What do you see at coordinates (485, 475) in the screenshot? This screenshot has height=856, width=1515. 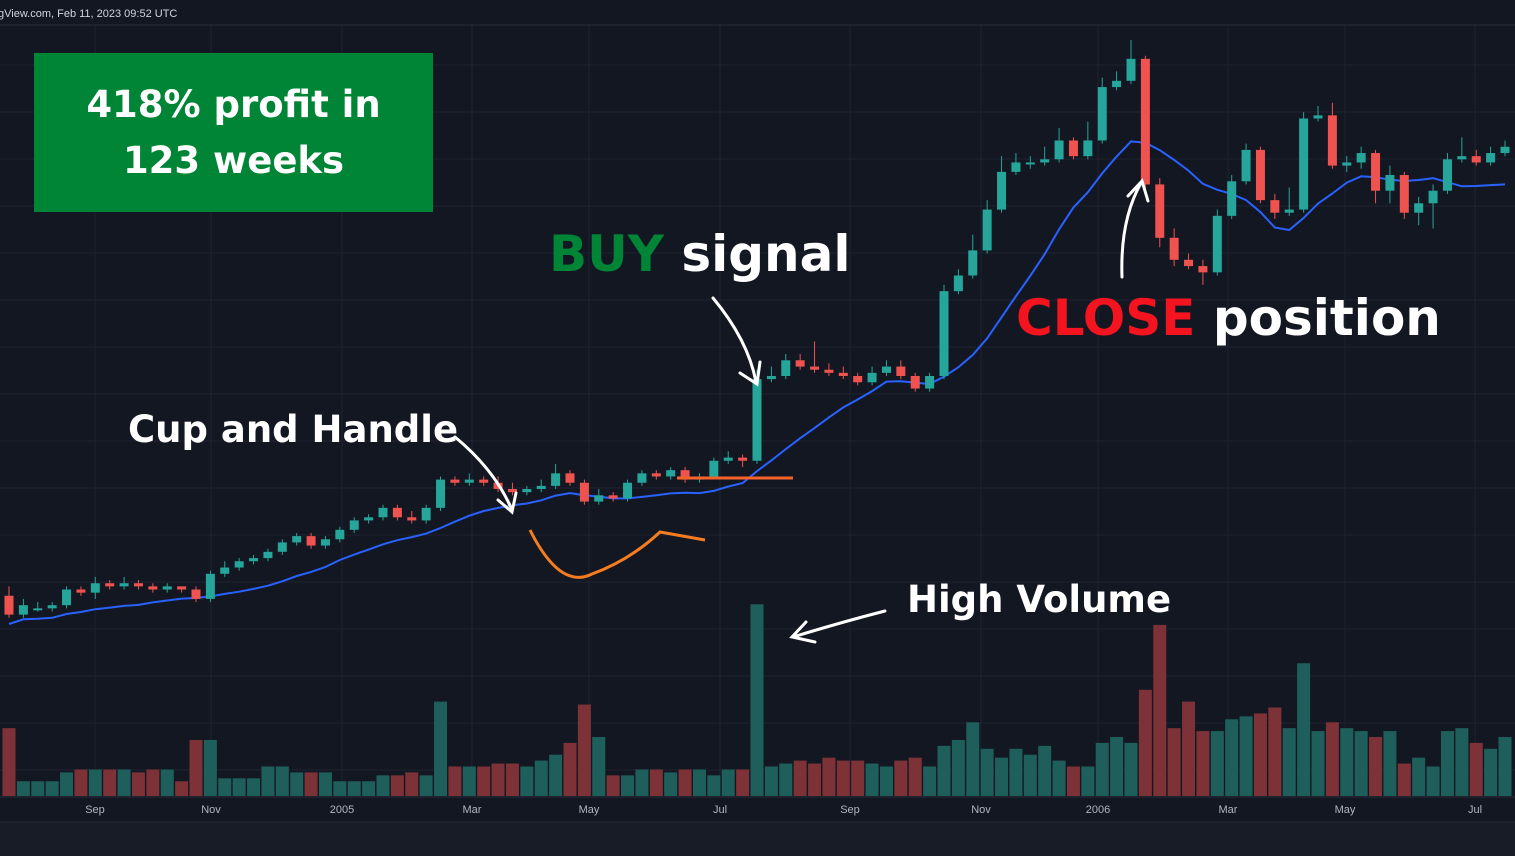 I see `arrow-cup-handle` at bounding box center [485, 475].